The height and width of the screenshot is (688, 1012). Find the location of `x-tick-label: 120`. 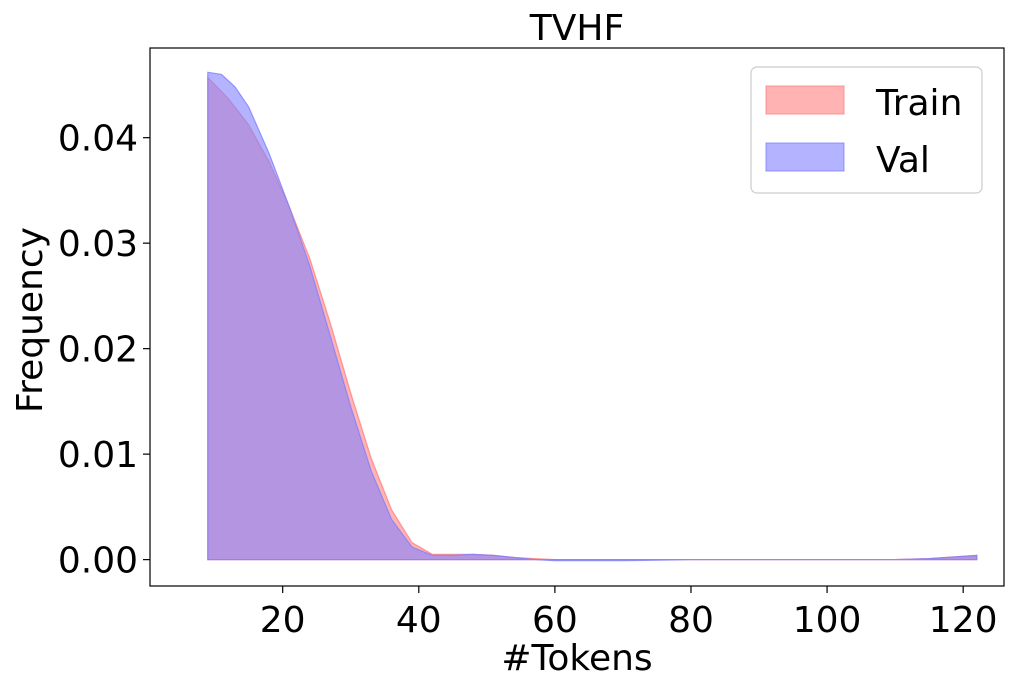

x-tick-label: 120 is located at coordinates (963, 620).